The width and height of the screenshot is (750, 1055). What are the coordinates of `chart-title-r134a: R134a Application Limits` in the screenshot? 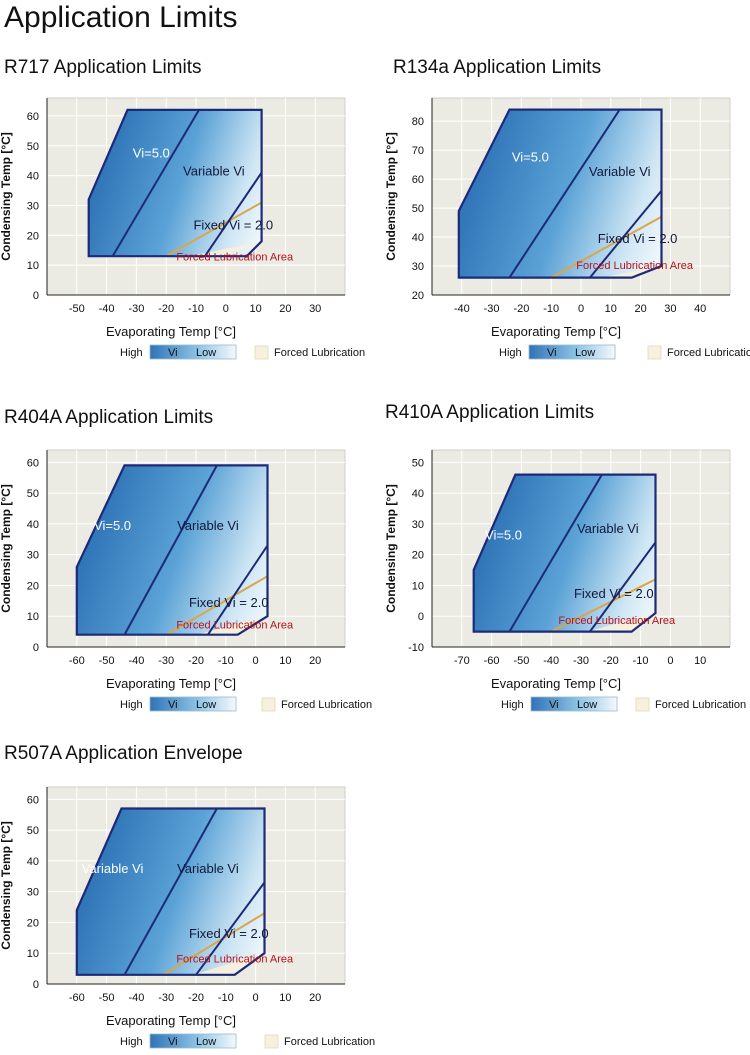 It's located at (497, 67).